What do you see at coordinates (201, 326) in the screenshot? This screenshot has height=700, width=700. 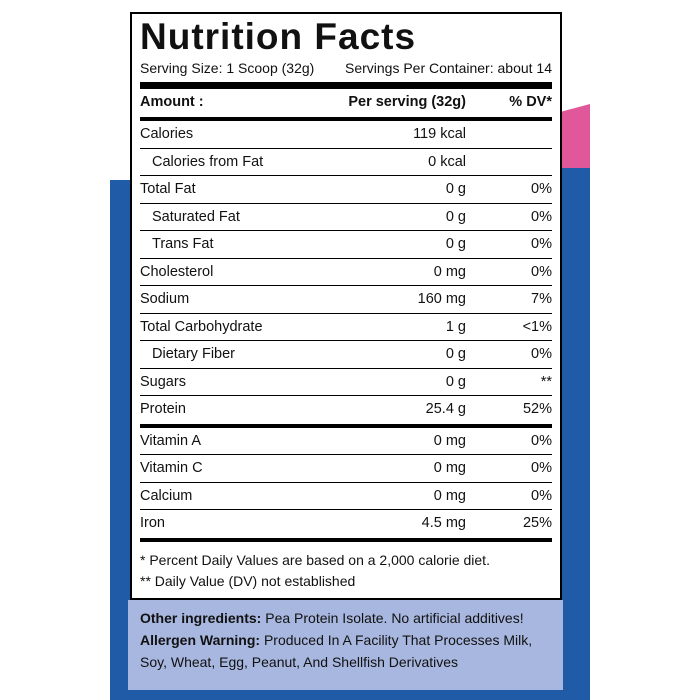 I see `nutrient-name: Total Carbohydrate` at bounding box center [201, 326].